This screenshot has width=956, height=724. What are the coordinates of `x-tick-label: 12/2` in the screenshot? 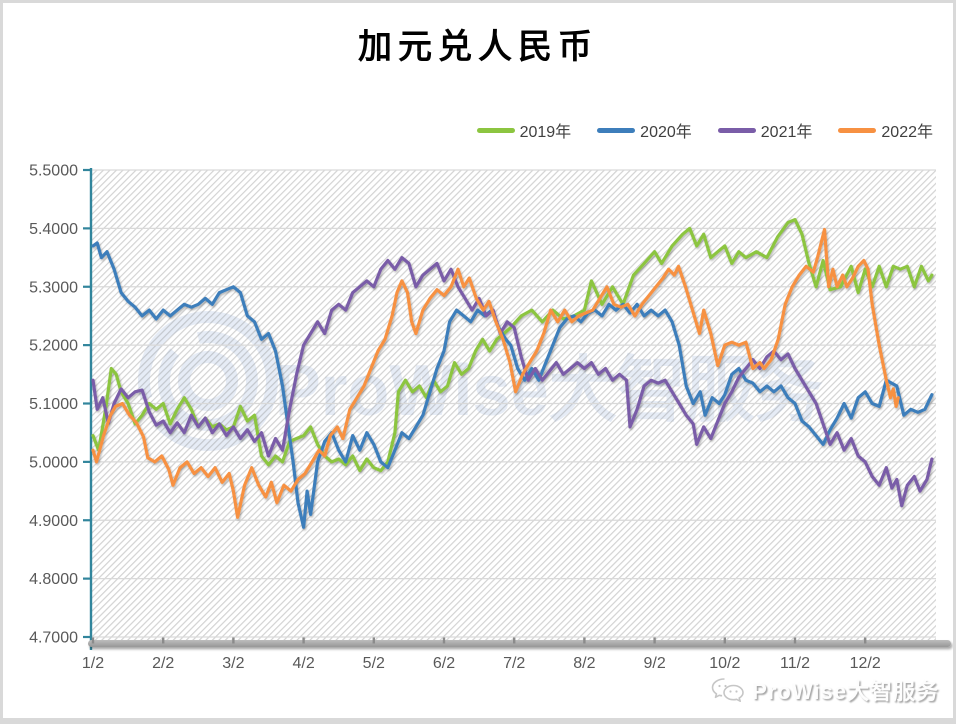 It's located at (865, 663).